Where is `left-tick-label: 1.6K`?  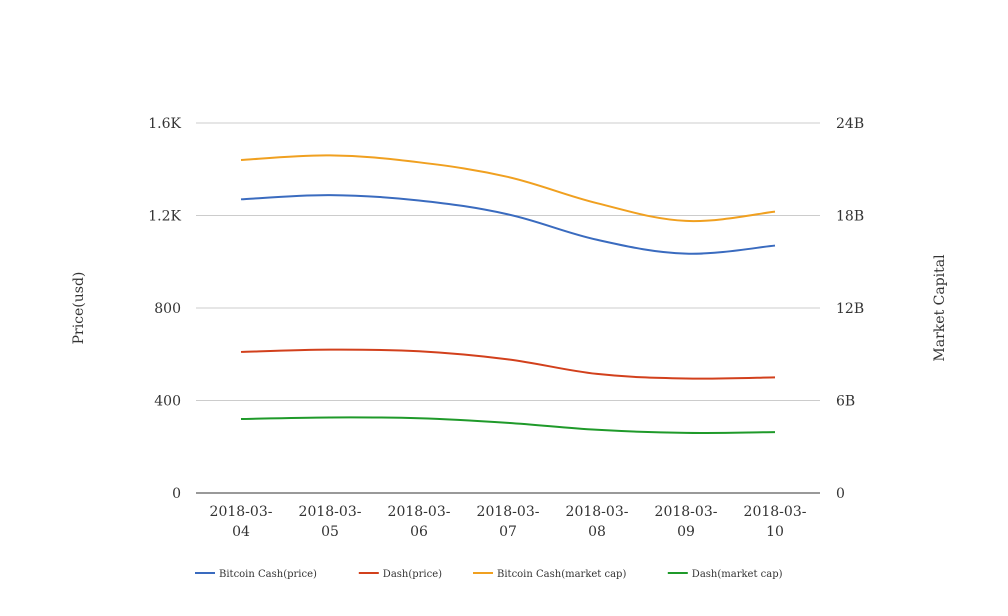 left-tick-label: 1.6K is located at coordinates (164, 124).